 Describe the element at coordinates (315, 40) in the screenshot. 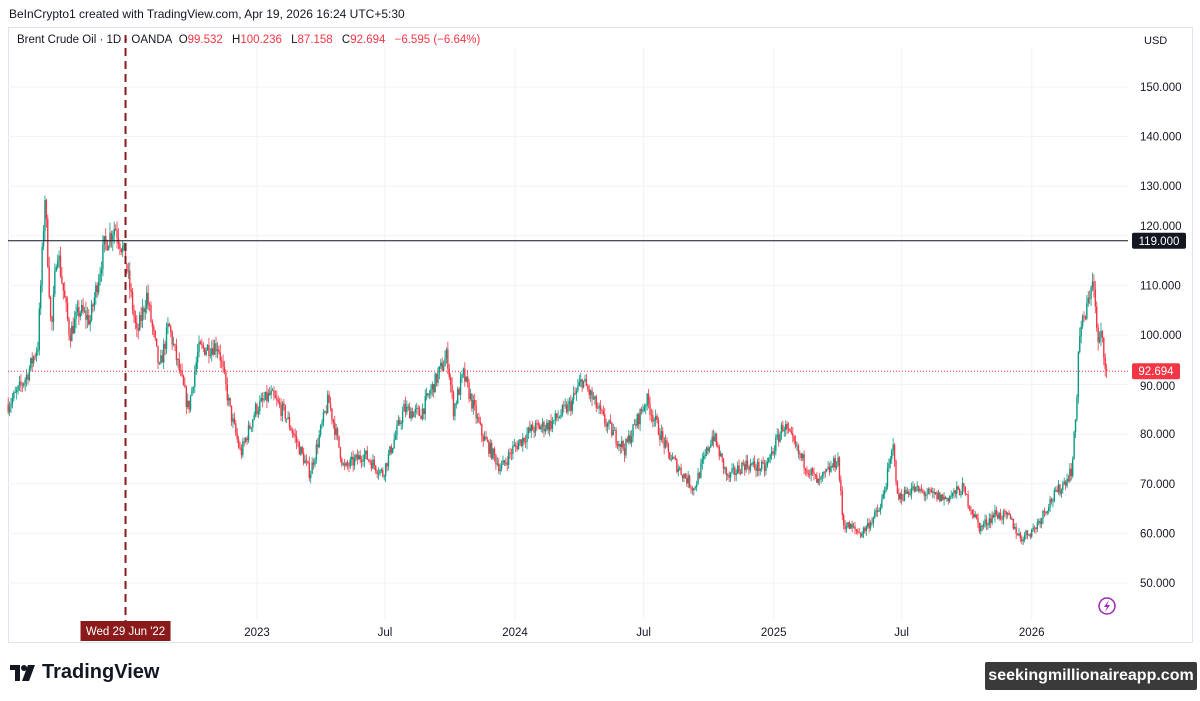

I see `low-value: 87.158` at that location.